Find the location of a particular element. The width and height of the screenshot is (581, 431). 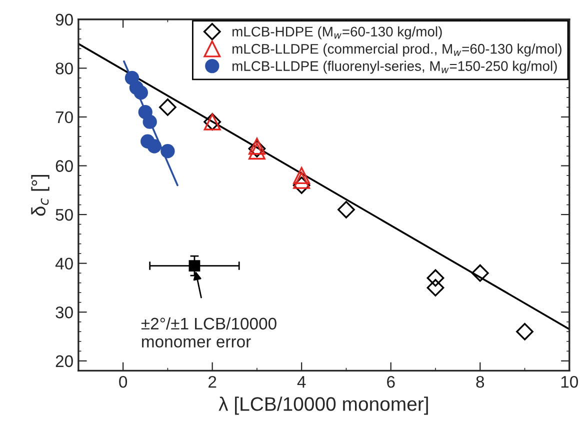

x-tick-label: 6 is located at coordinates (391, 382).